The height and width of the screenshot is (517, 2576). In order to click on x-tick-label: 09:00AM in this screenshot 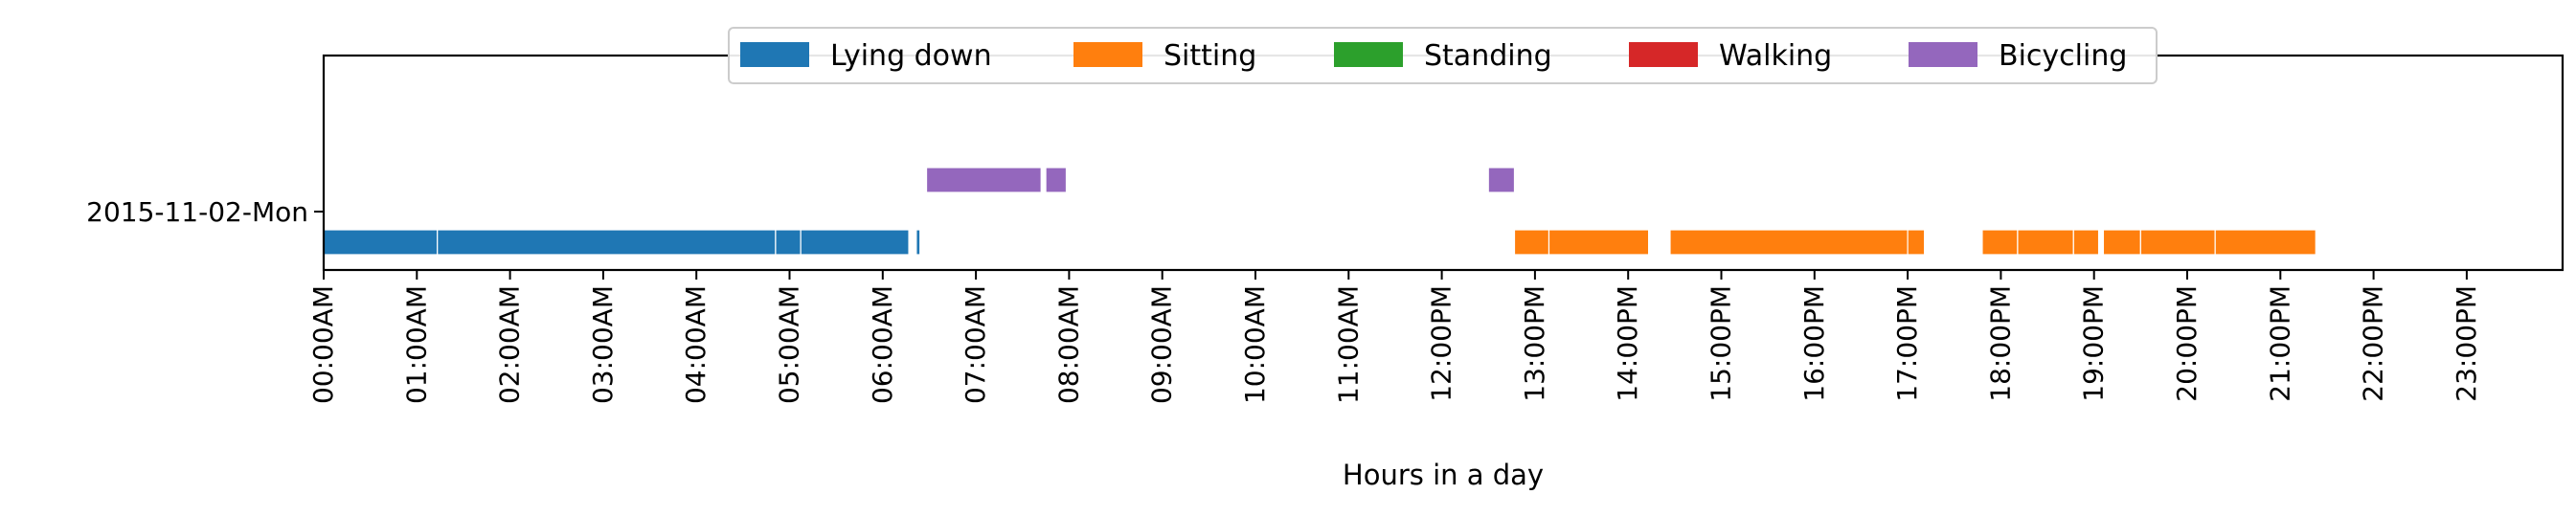, I will do `click(1162, 344)`.